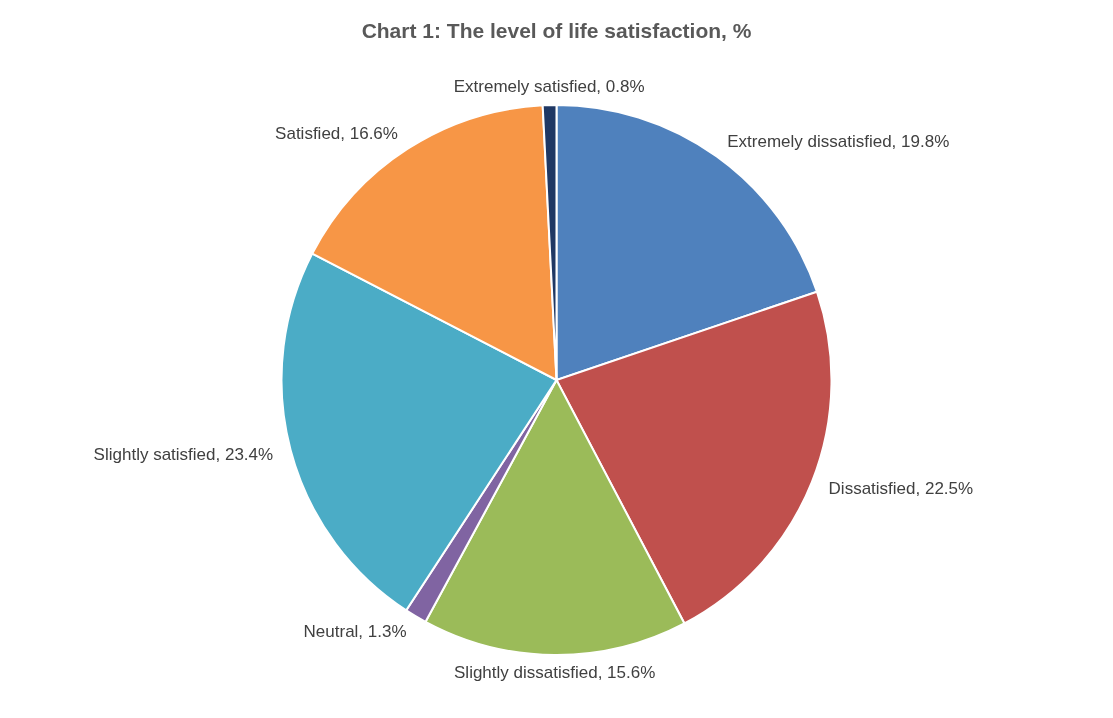  Describe the element at coordinates (183, 454) in the screenshot. I see `slice-label: Slightly satisfied, 23.4%` at that location.